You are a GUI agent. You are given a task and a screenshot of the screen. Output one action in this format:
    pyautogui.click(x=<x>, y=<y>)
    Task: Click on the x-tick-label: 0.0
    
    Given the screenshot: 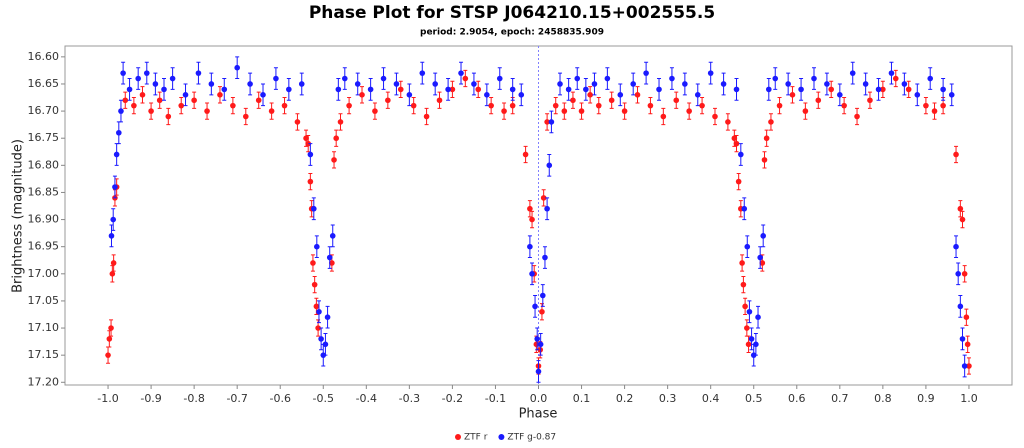 What is the action you would take?
    pyautogui.click(x=539, y=398)
    